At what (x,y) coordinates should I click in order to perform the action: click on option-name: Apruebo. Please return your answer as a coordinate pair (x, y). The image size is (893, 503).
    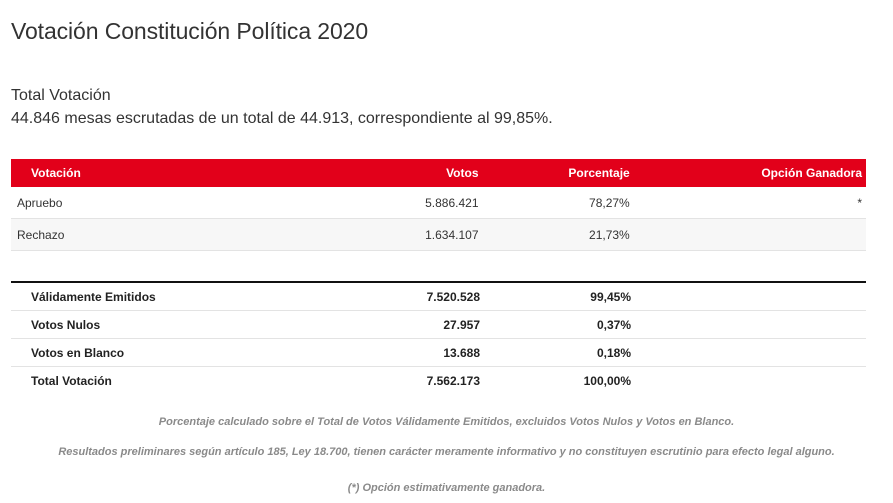
    Looking at the image, I should click on (162, 203).